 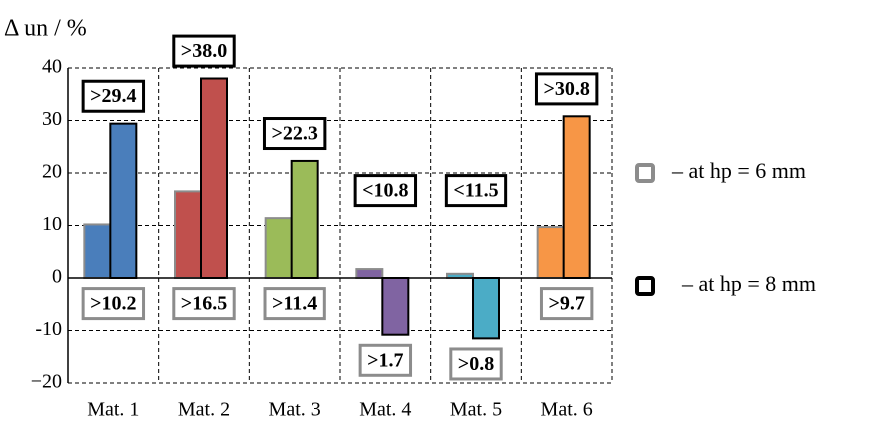 I want to click on value-label: >11.4, so click(x=294, y=304).